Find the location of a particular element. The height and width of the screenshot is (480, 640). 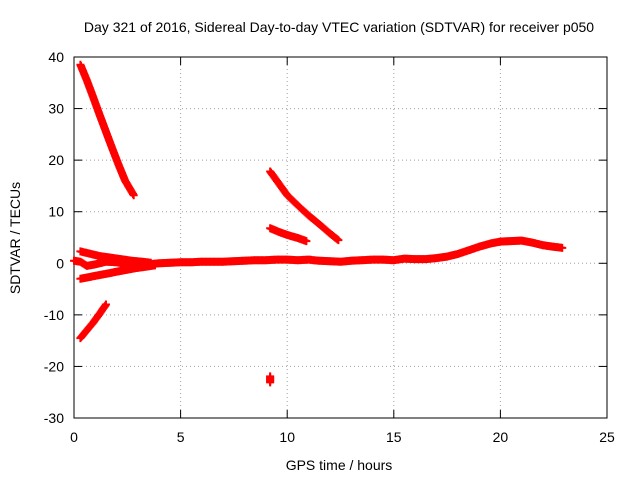

x-tick-label: 20 is located at coordinates (501, 437).